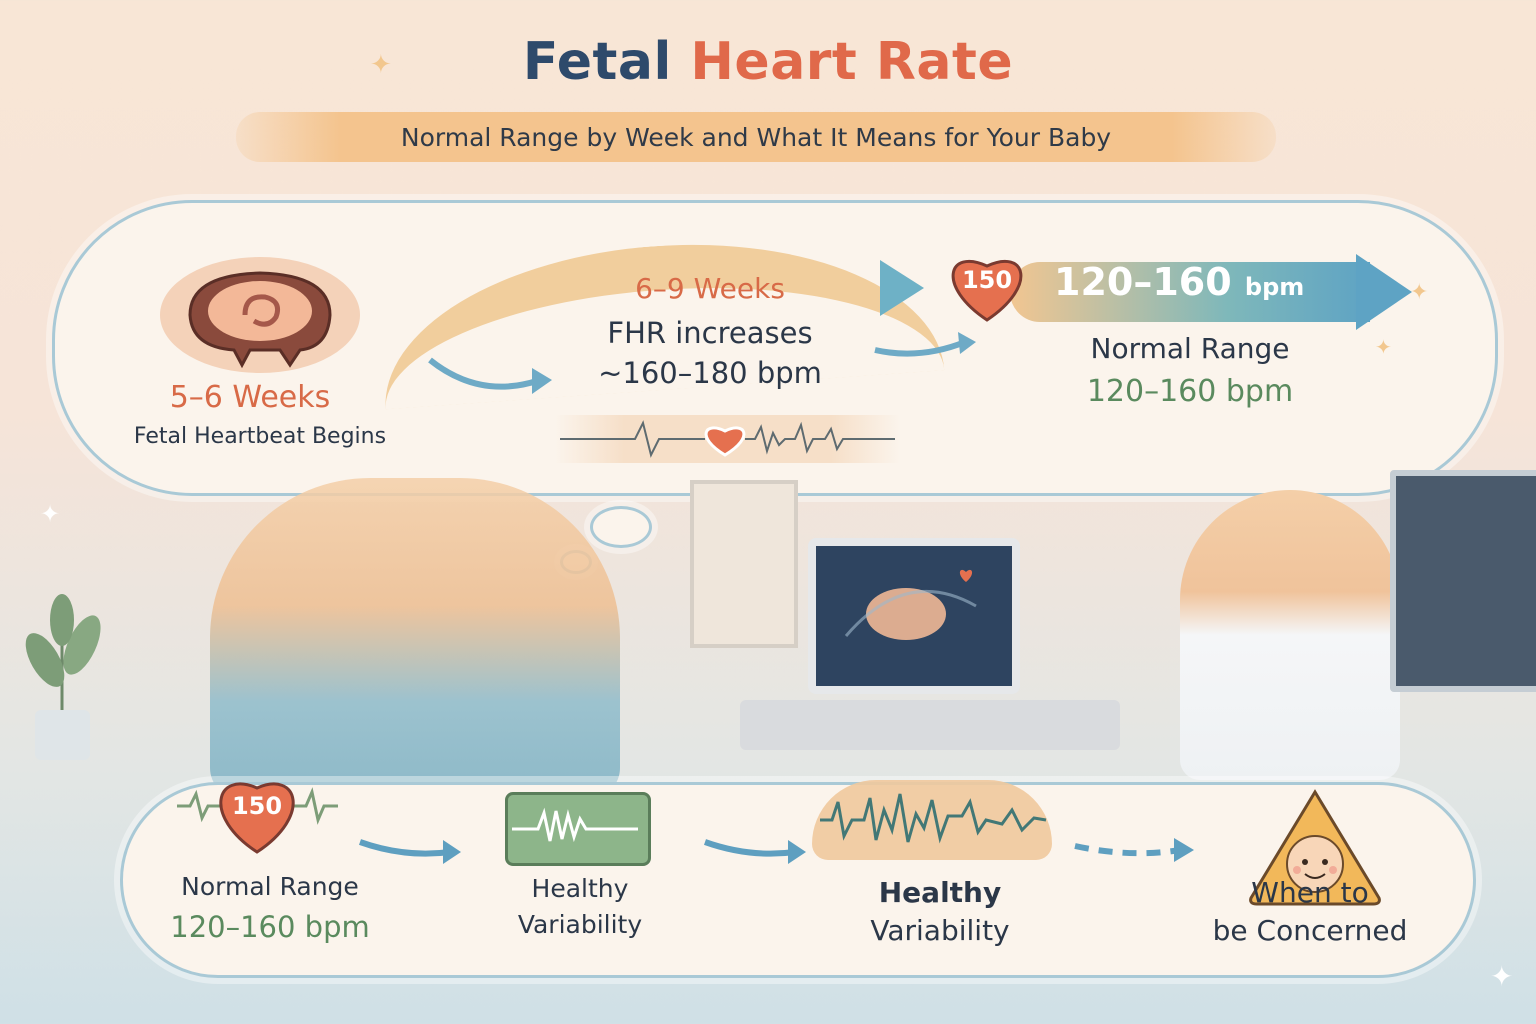  Describe the element at coordinates (621, 527) in the screenshot. I see `thought-bubble` at that location.